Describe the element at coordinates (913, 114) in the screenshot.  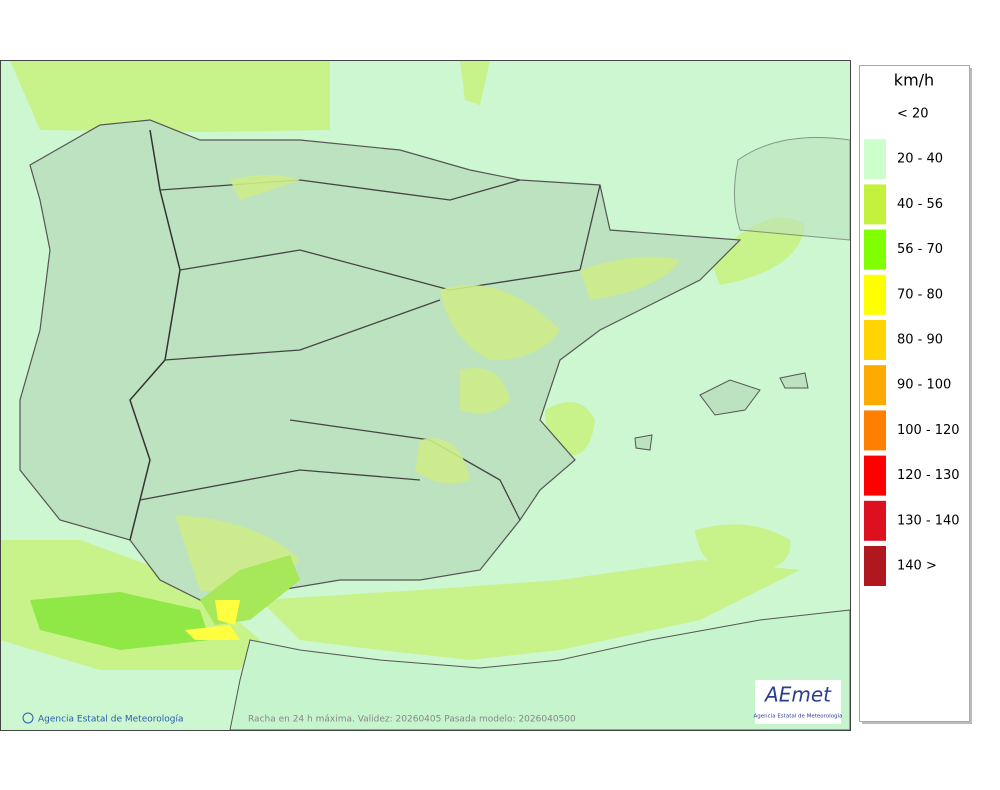
I see `legend-label: < 20` at that location.